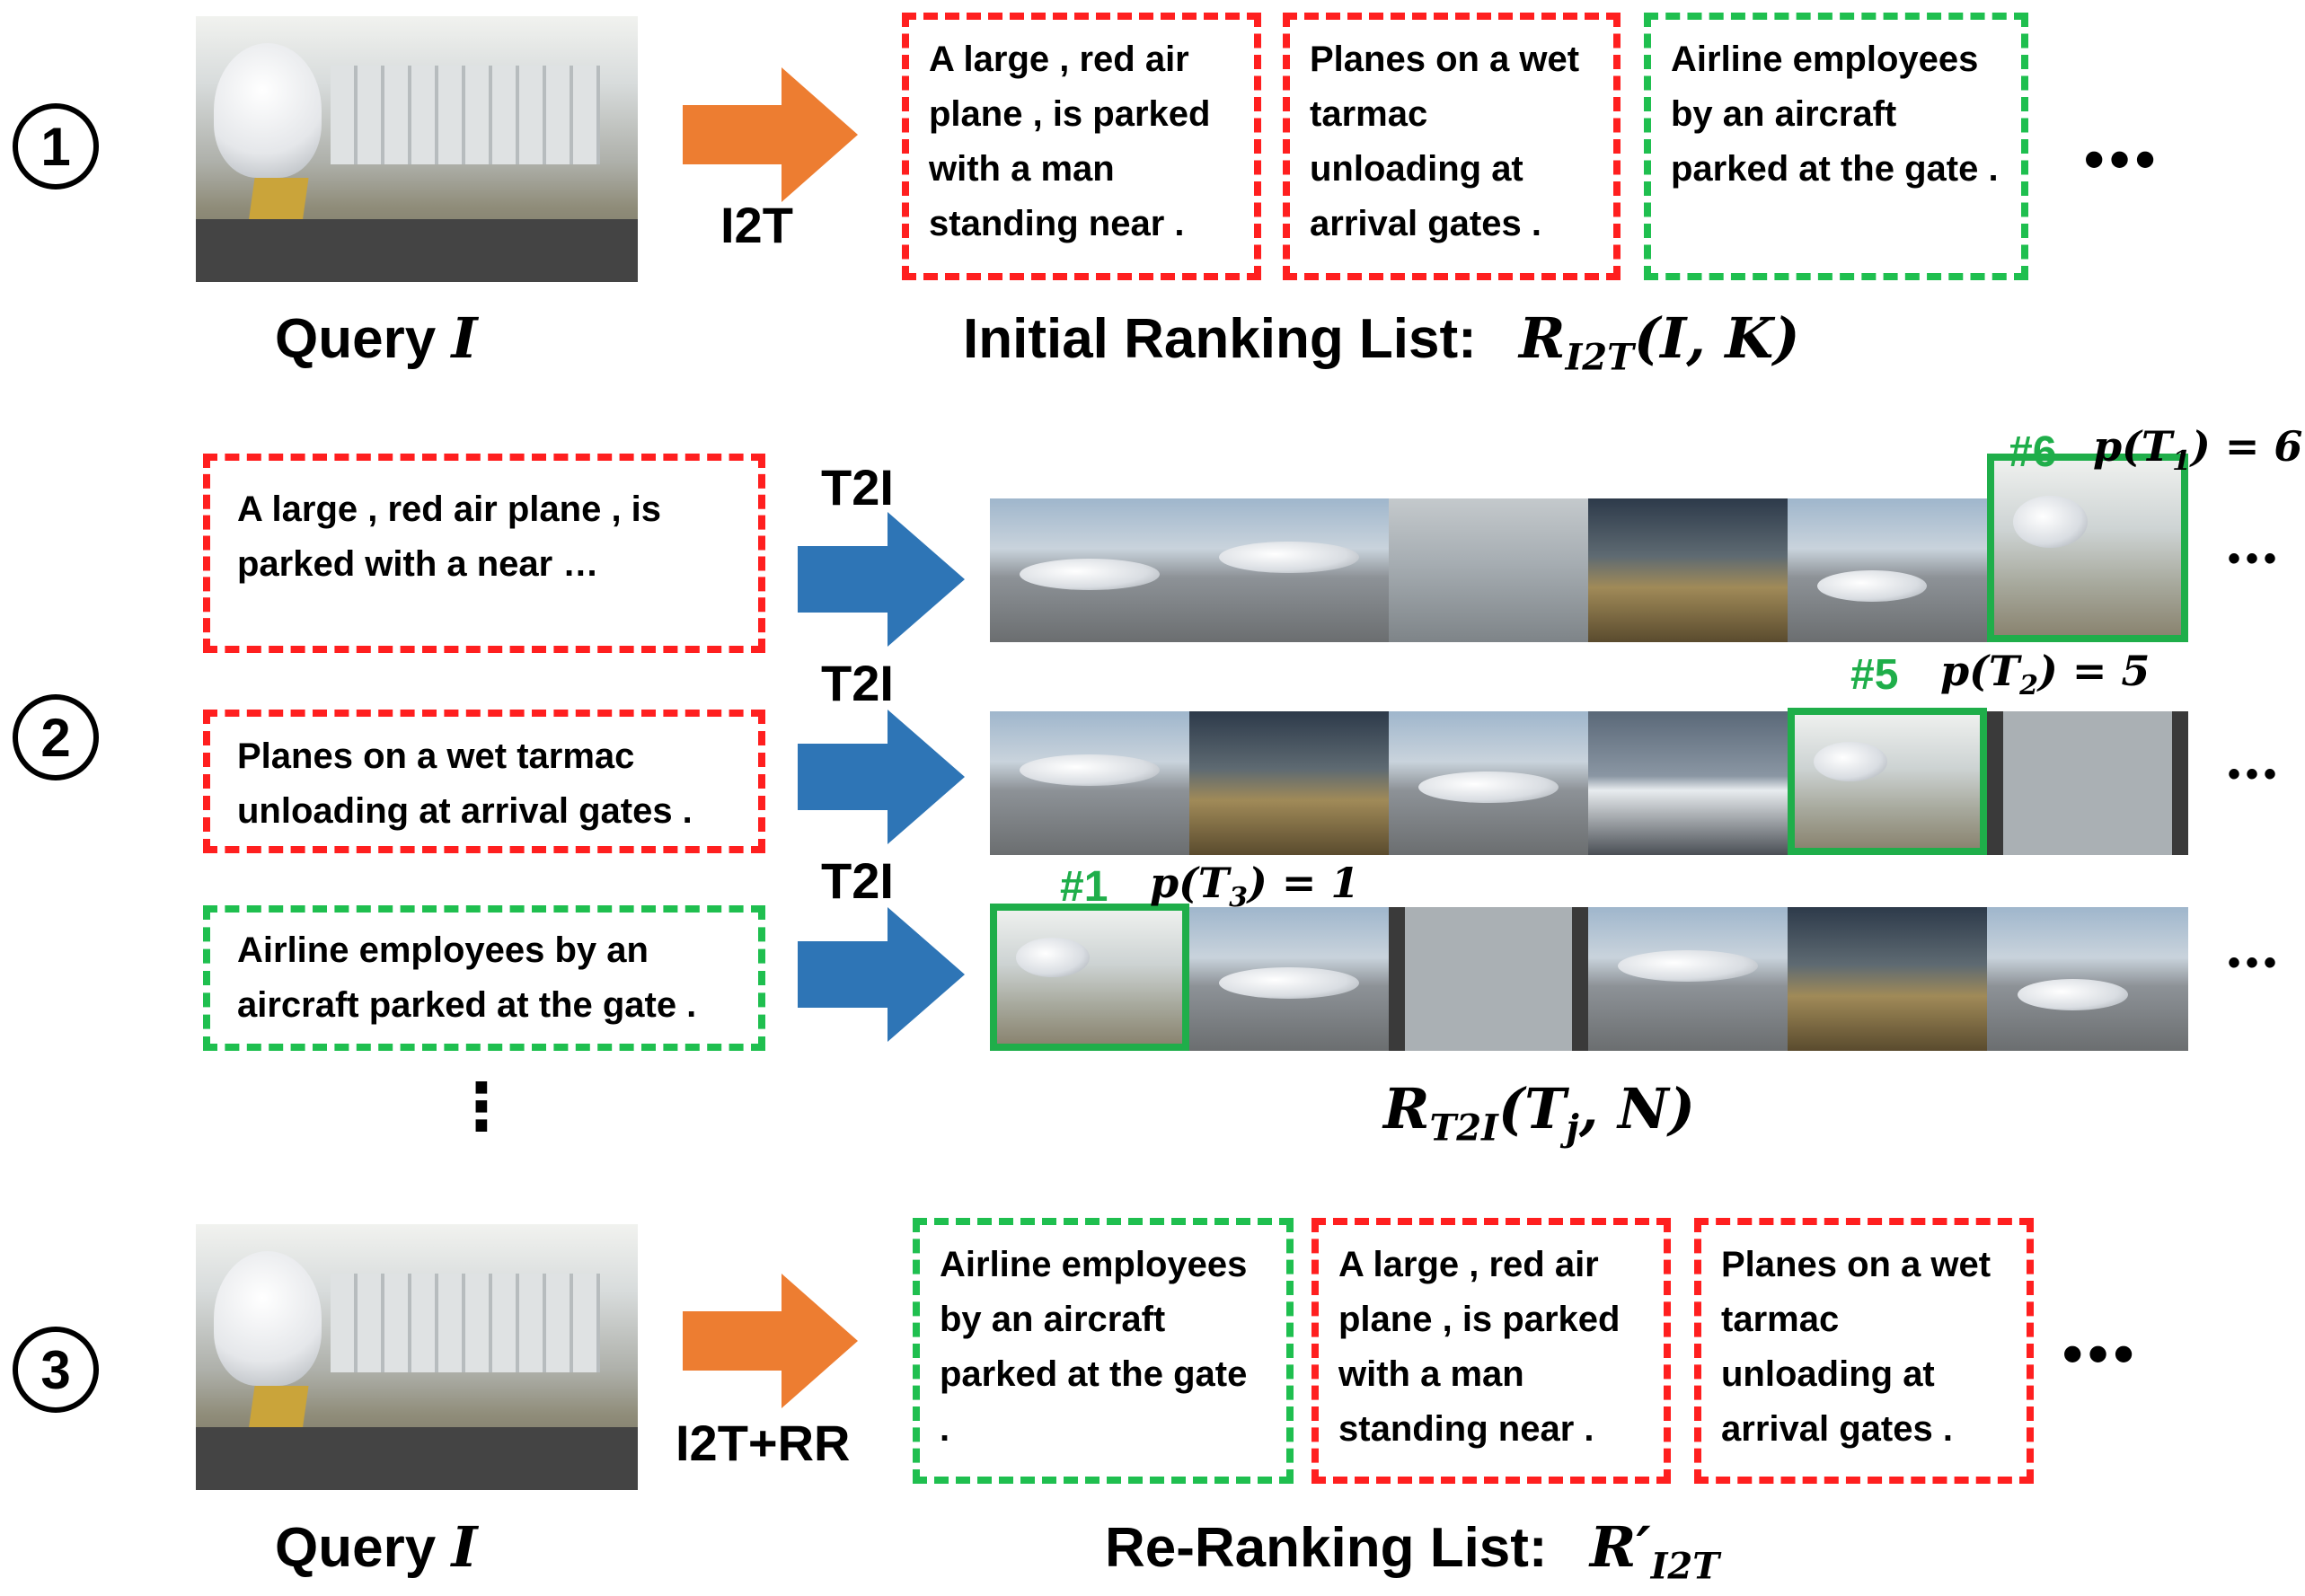  What do you see at coordinates (1572, 1128) in the screenshot?
I see `caption-args-subscript: j` at bounding box center [1572, 1128].